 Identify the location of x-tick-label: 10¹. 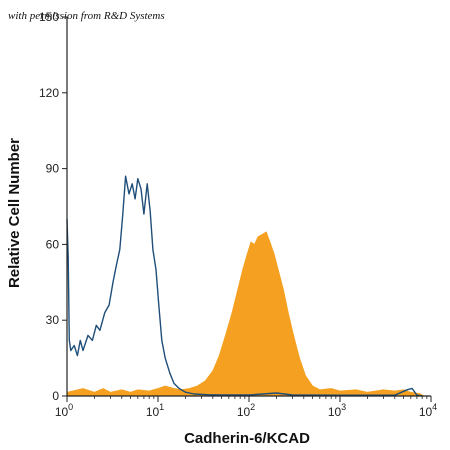
(155, 410).